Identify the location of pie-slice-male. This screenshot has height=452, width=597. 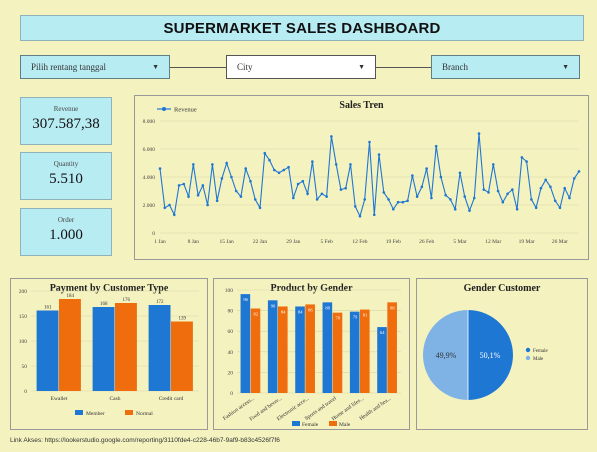
(445, 355).